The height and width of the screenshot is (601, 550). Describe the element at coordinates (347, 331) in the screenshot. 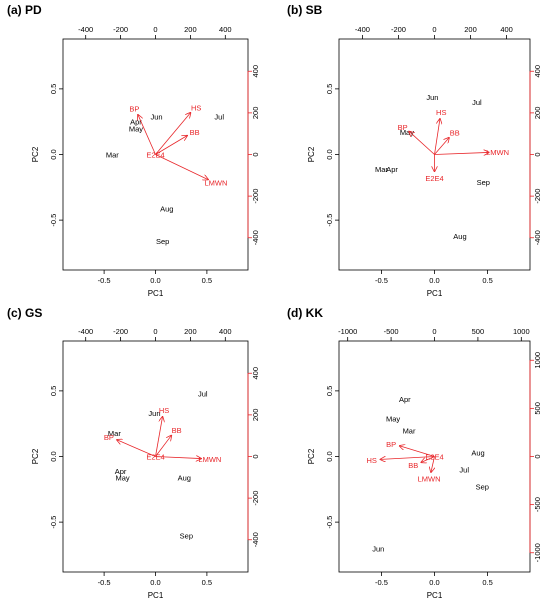

I see `top-tick-label: -1000` at that location.